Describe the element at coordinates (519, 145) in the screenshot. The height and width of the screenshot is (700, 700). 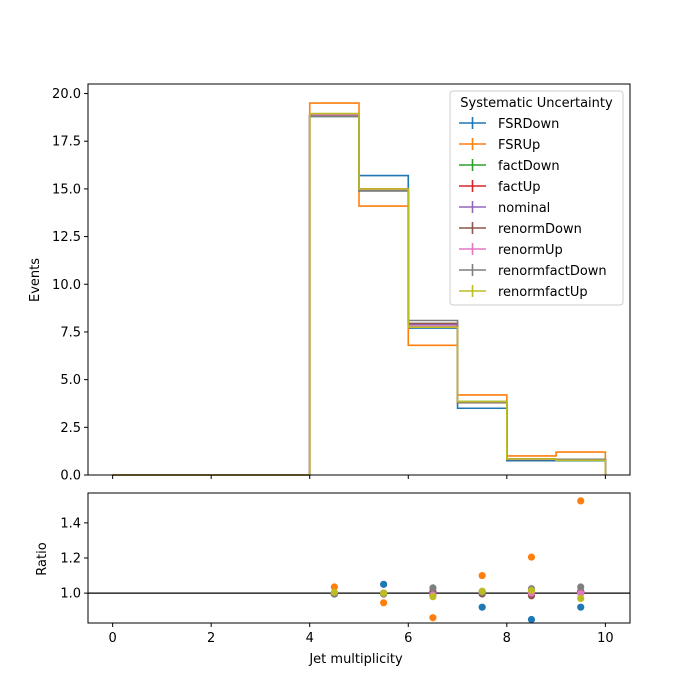
I see `legend-label: FSRUp` at that location.